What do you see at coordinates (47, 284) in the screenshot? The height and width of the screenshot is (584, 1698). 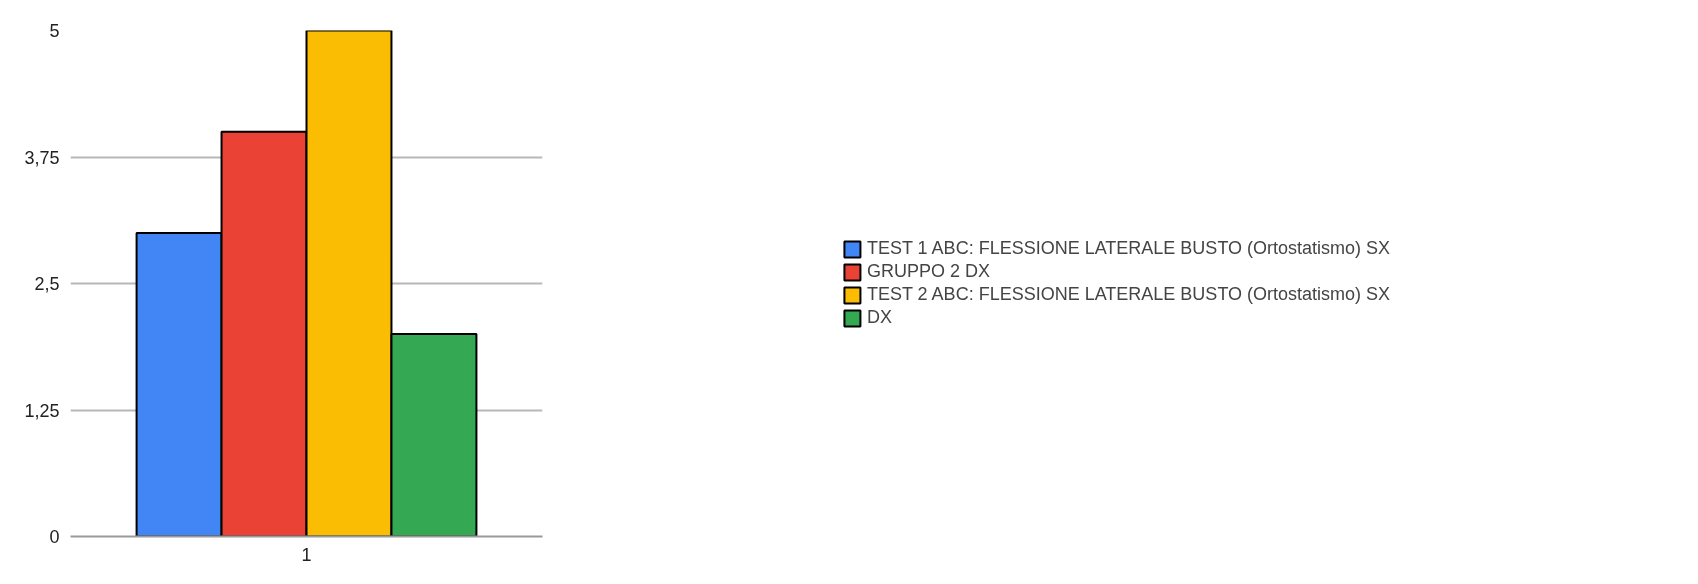 I see `y-tick-label: 2,5` at bounding box center [47, 284].